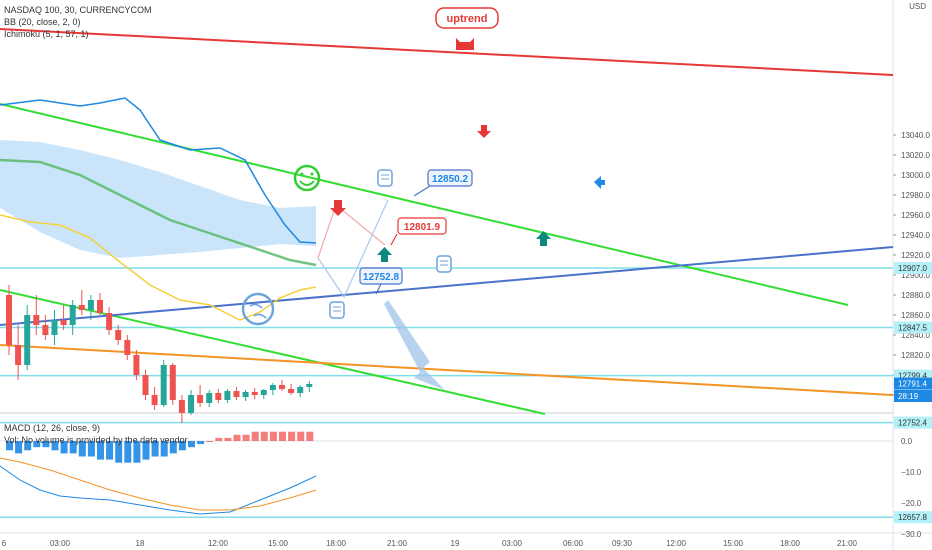  Describe the element at coordinates (4, 543) in the screenshot. I see `x-tick-label: 6` at that location.